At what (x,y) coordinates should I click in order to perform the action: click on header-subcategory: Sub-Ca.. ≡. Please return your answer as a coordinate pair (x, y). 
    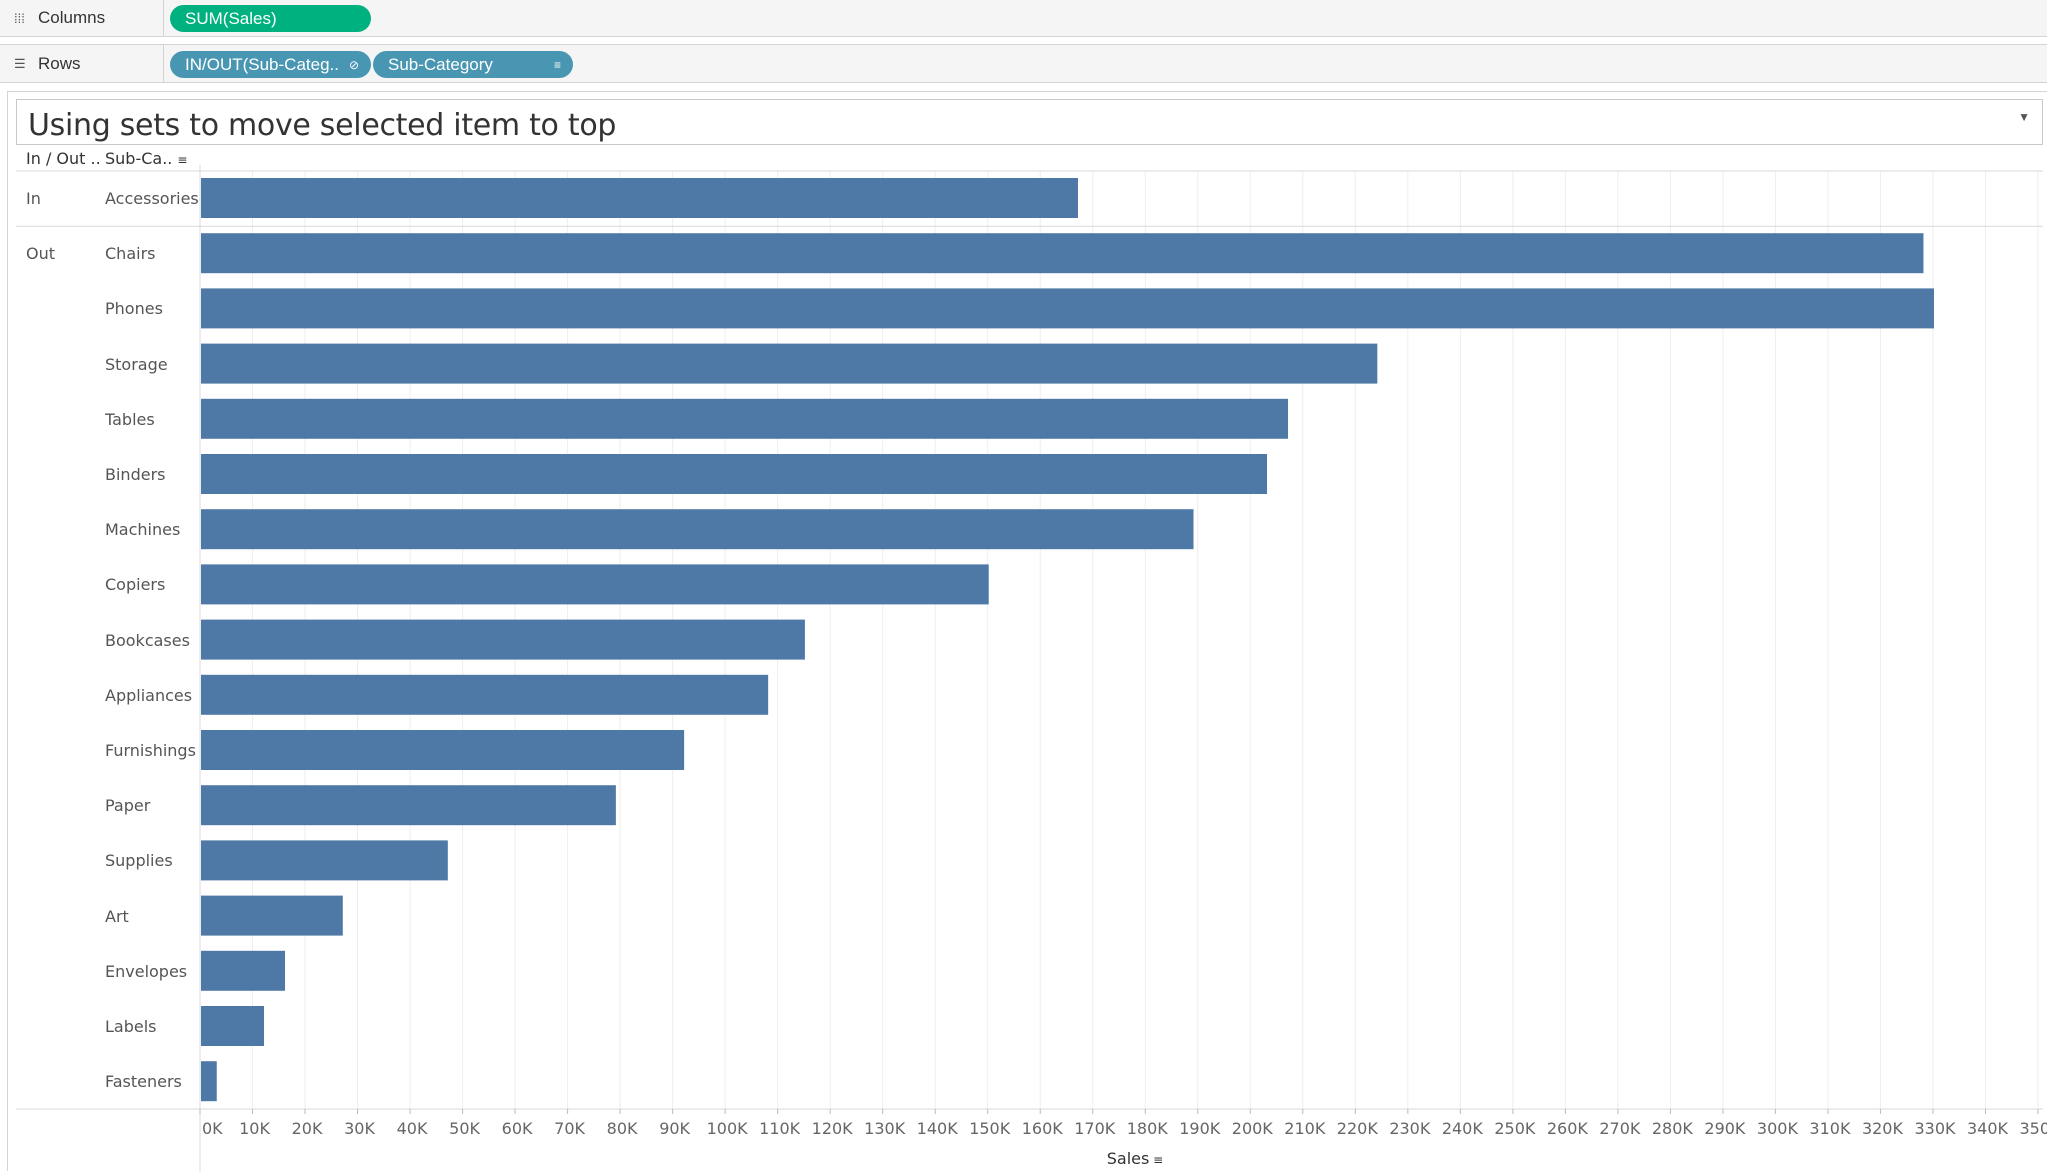
    Looking at the image, I should click on (146, 158).